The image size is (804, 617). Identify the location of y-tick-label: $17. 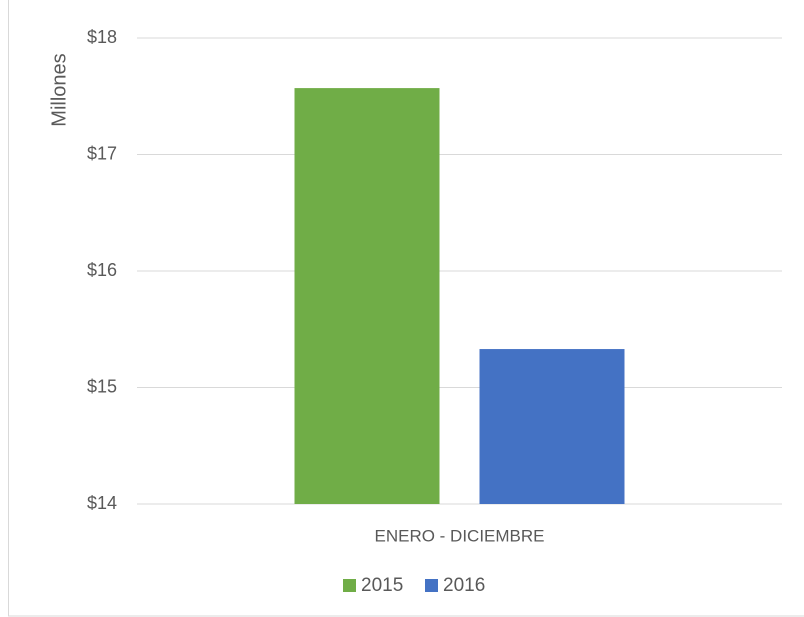
(102, 153).